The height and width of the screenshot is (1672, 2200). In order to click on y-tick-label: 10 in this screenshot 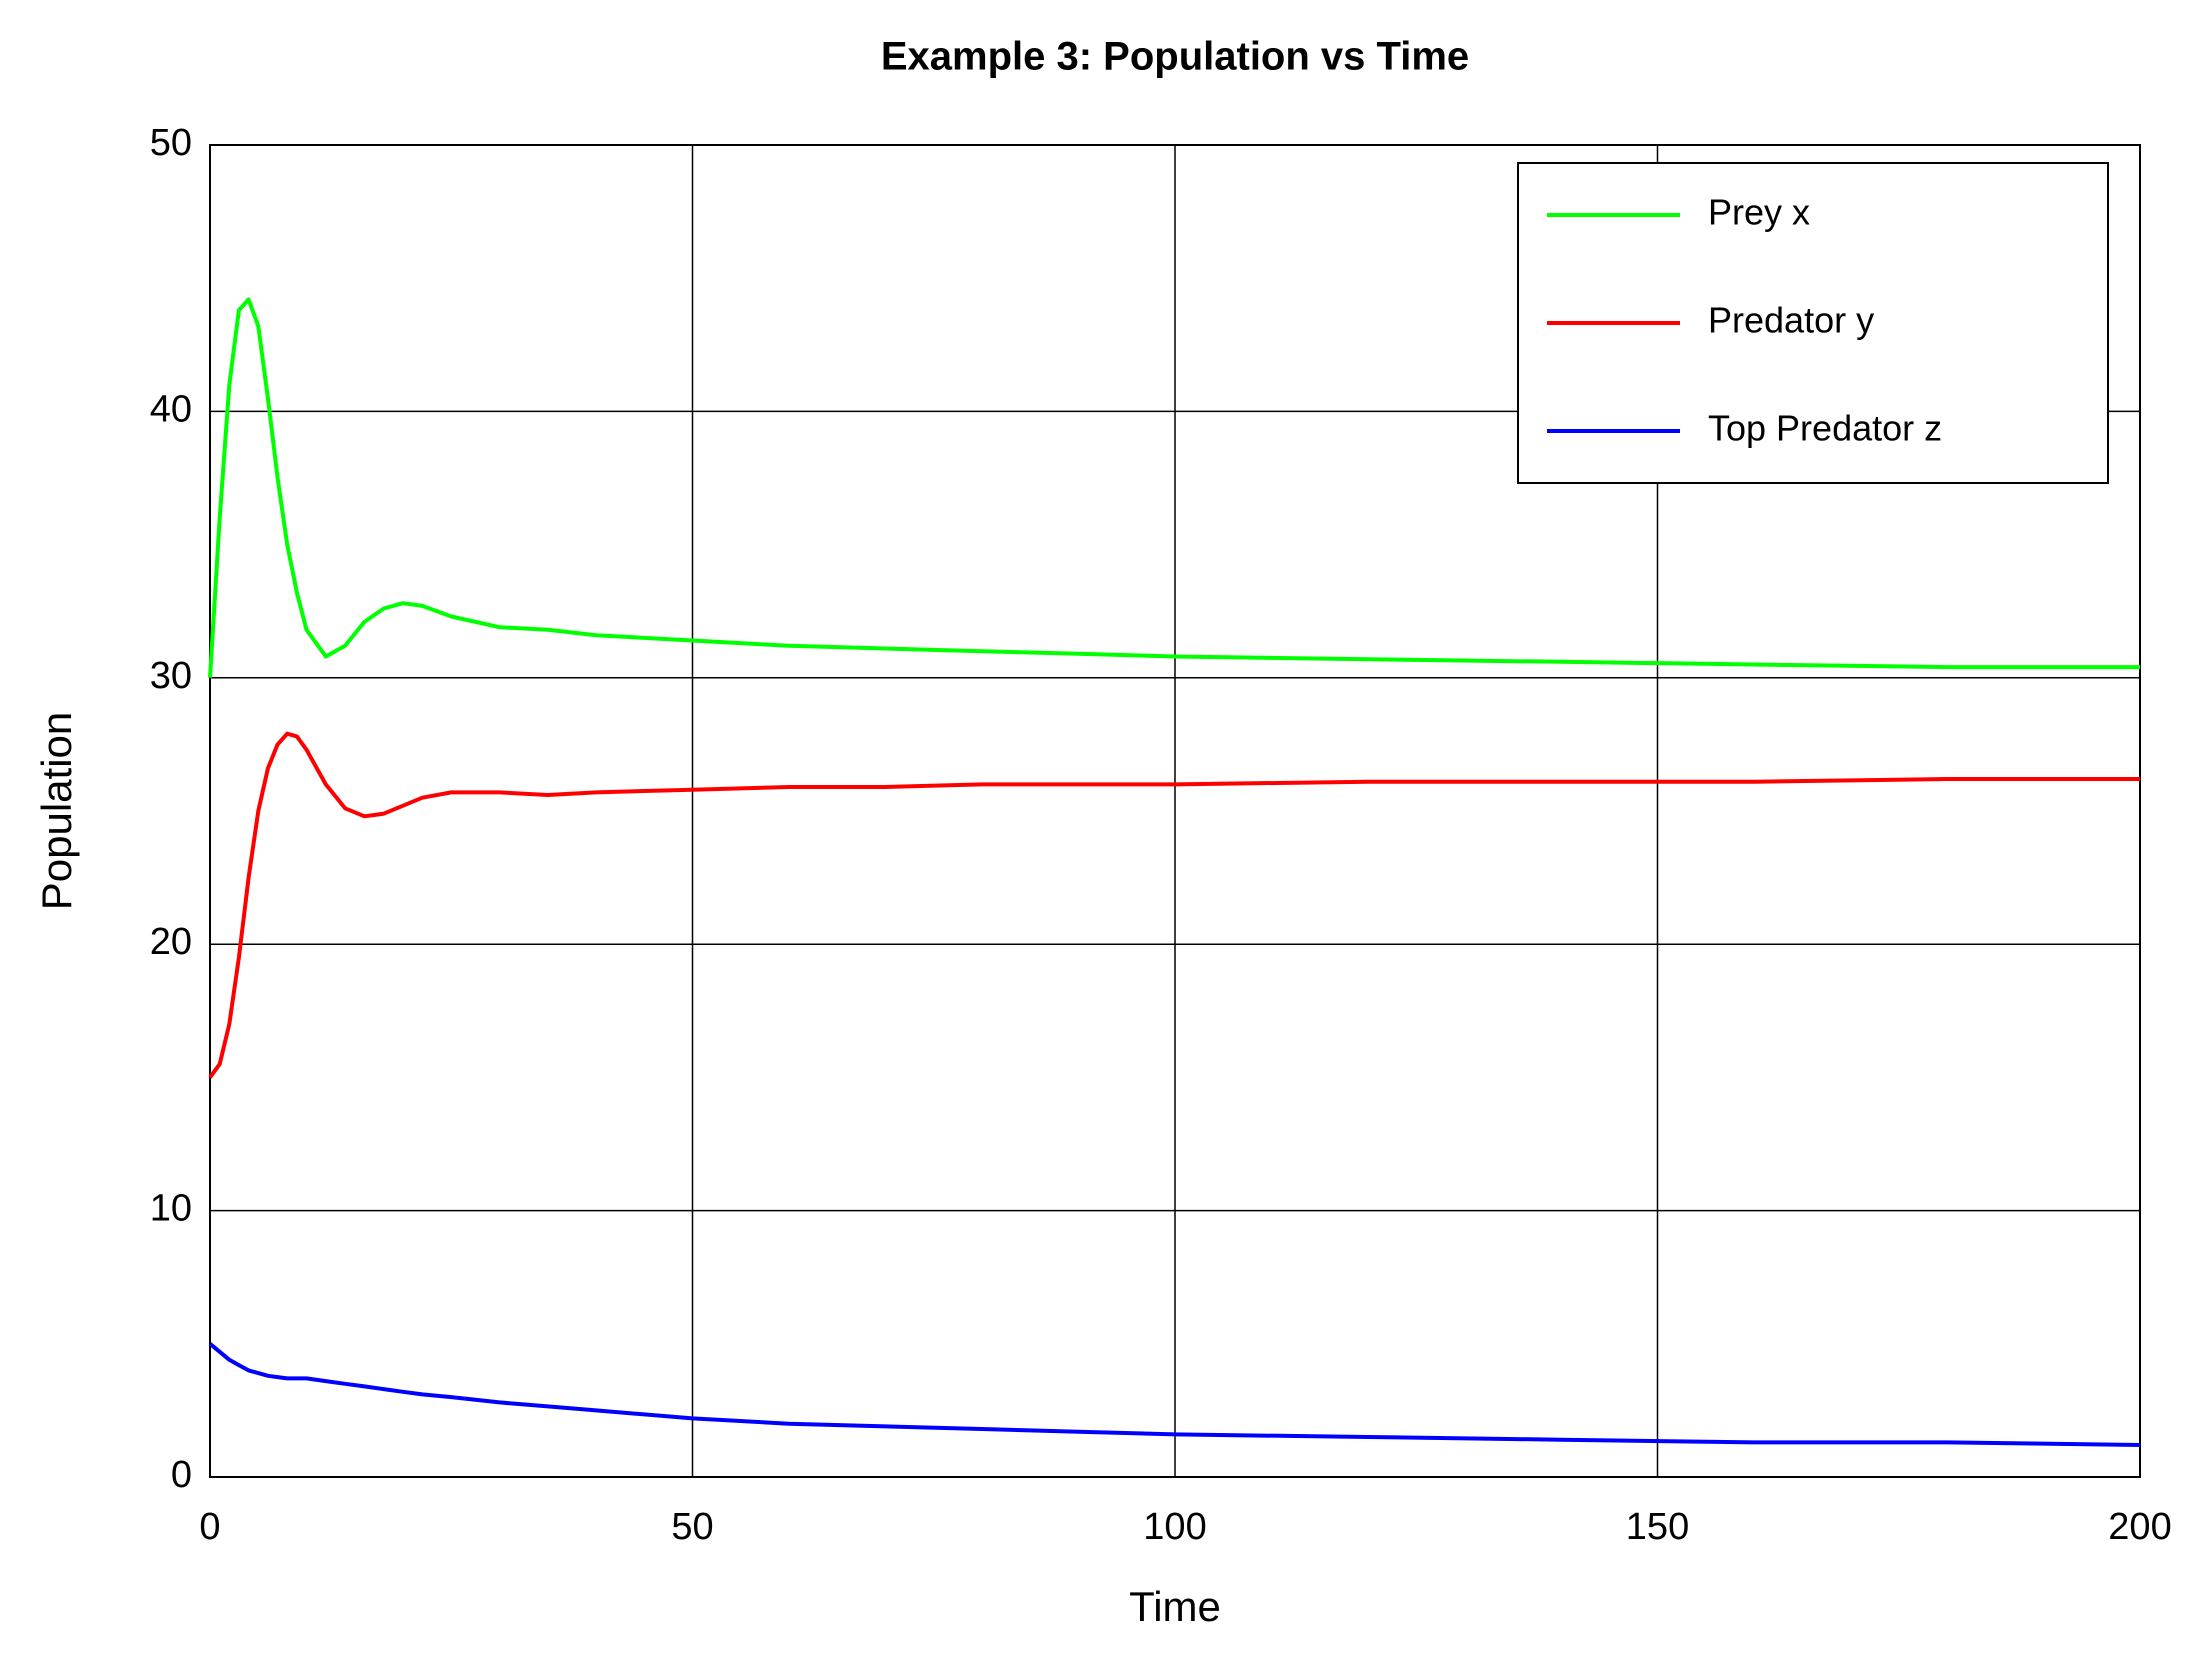, I will do `click(171, 1209)`.